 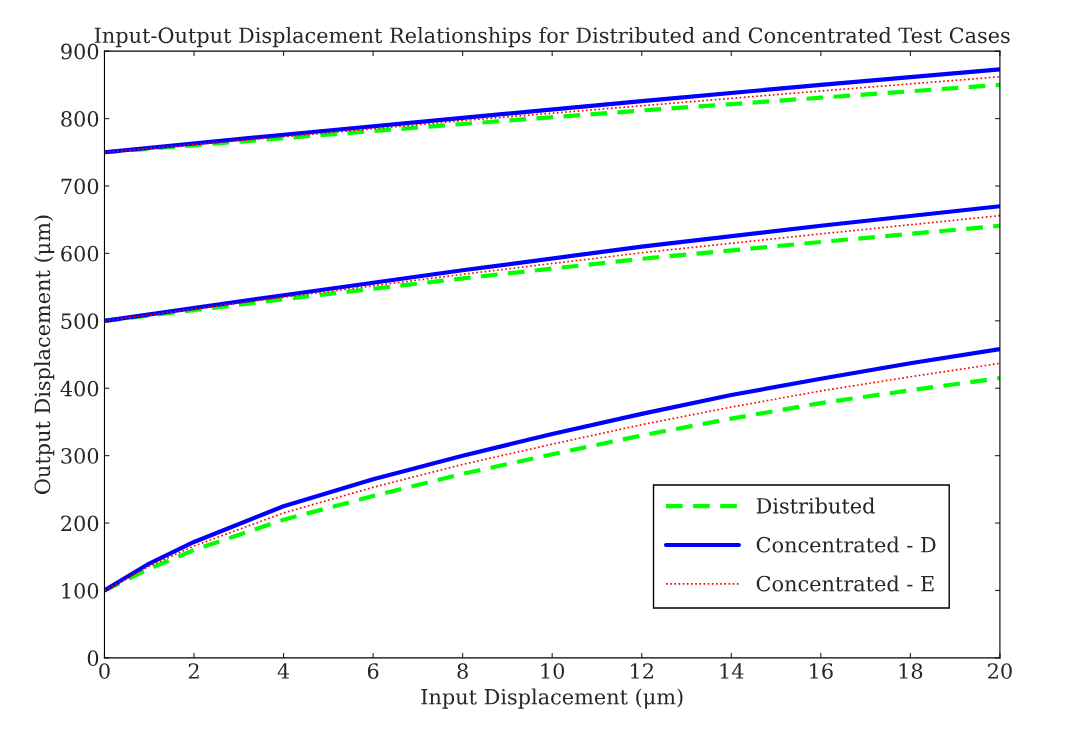 What do you see at coordinates (80, 523) in the screenshot?
I see `y-tick-label: 200` at bounding box center [80, 523].